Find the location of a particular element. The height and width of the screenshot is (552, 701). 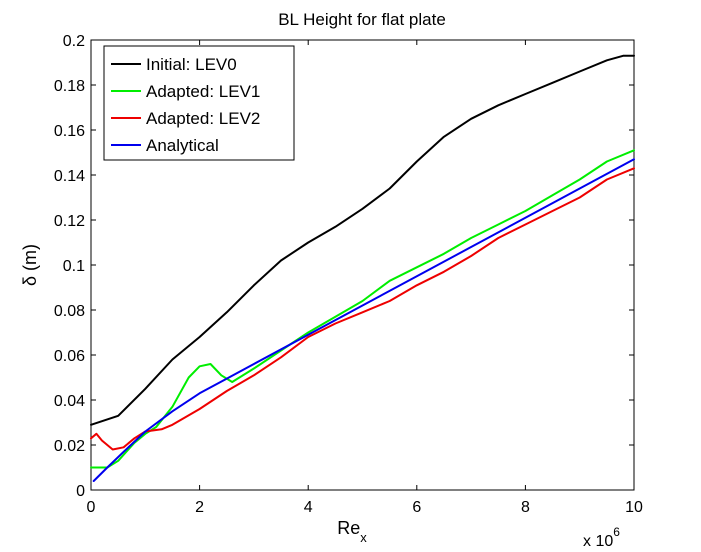

x-axis-label: Rex is located at coordinates (352, 531).